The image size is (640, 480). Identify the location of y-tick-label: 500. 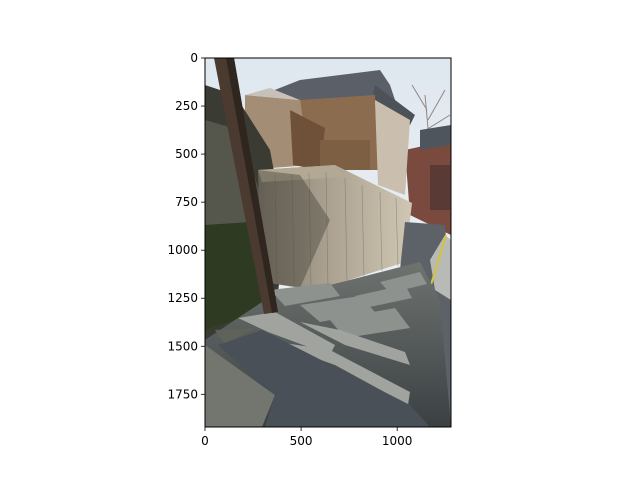
(186, 154).